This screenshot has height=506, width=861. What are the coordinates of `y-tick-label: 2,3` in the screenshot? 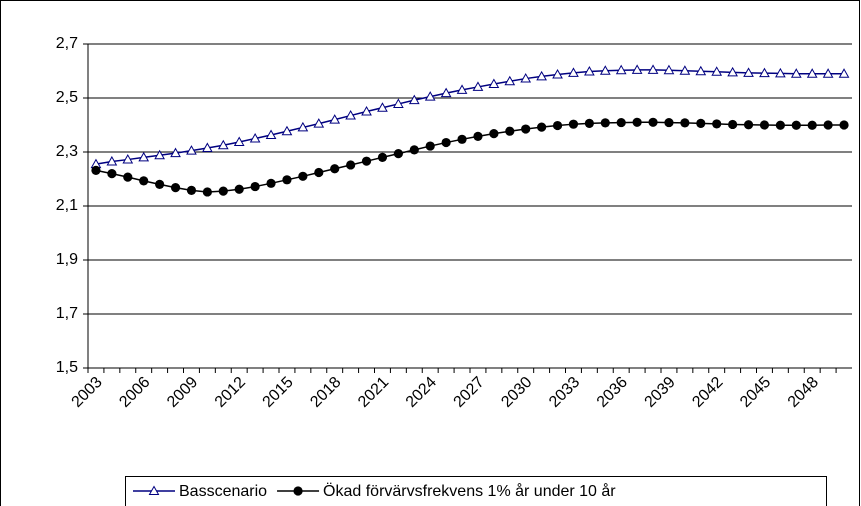 It's located at (67, 151).